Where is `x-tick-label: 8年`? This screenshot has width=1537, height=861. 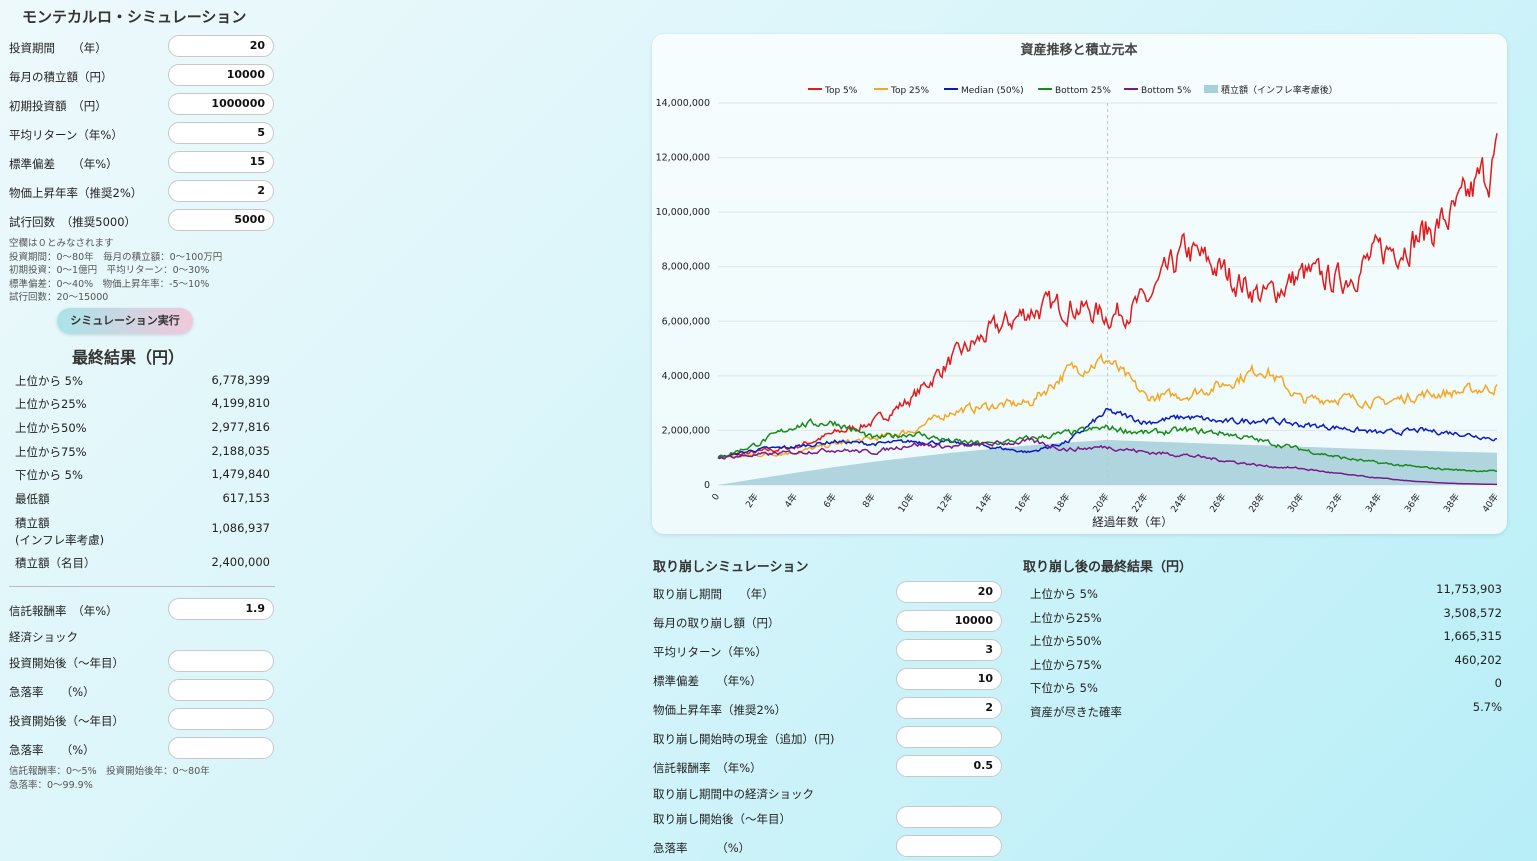 x-tick-label: 8年 is located at coordinates (869, 500).